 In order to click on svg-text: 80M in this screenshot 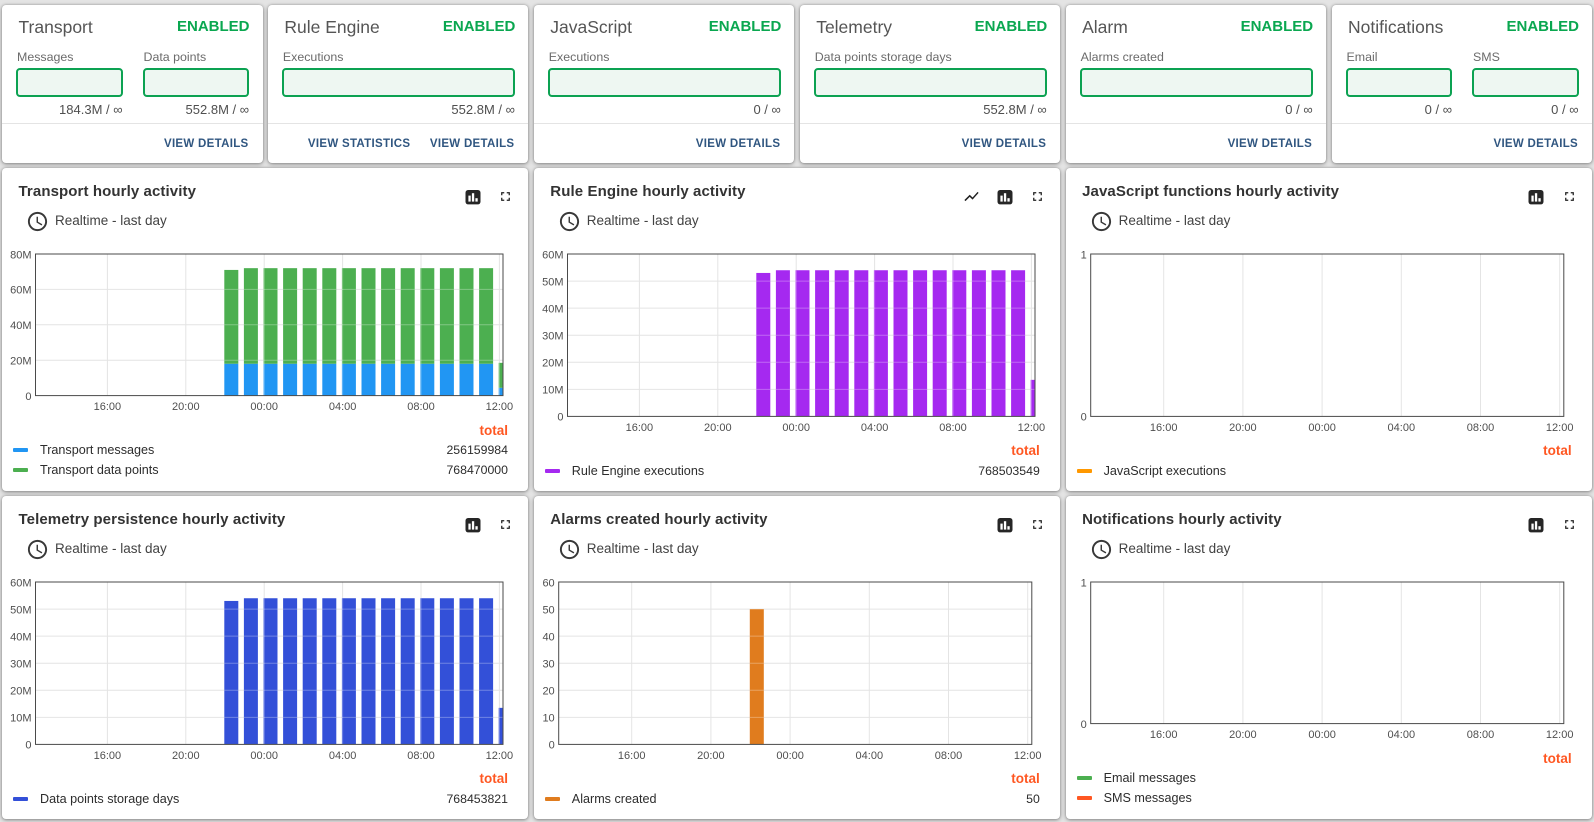, I will do `click(20, 255)`.